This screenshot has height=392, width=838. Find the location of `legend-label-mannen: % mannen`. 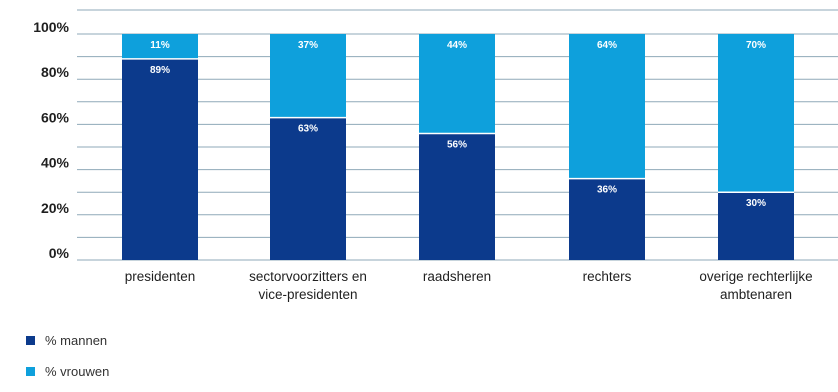

legend-label-mannen: % mannen is located at coordinates (76, 340).